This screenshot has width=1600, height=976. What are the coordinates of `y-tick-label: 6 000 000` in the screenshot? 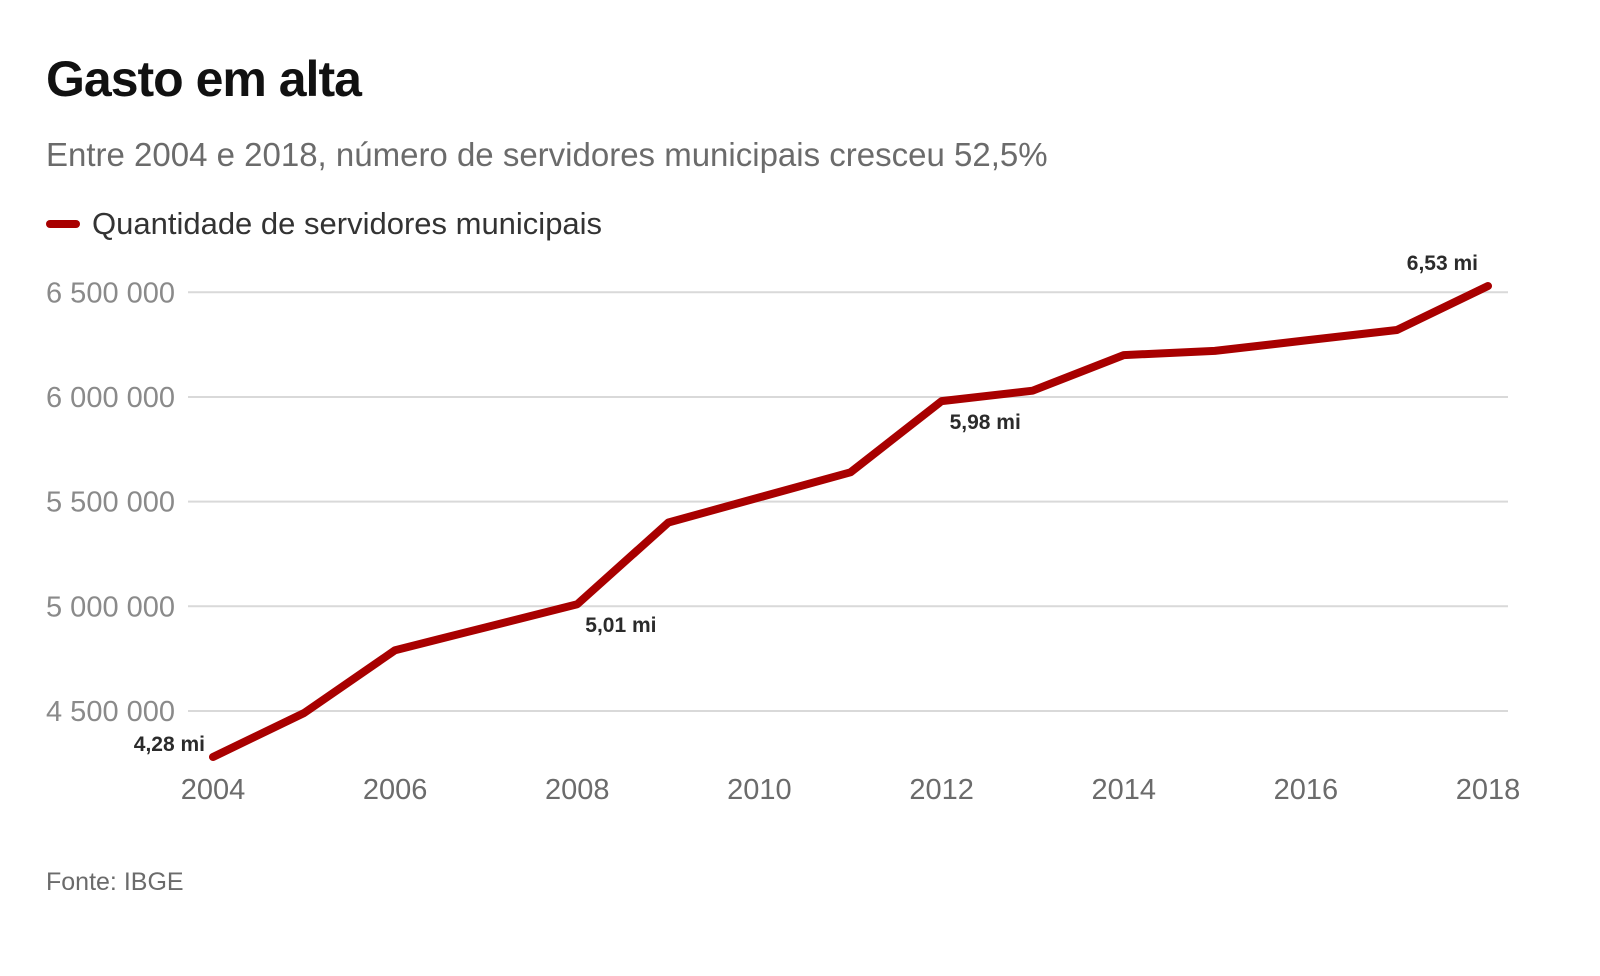 It's located at (110, 398).